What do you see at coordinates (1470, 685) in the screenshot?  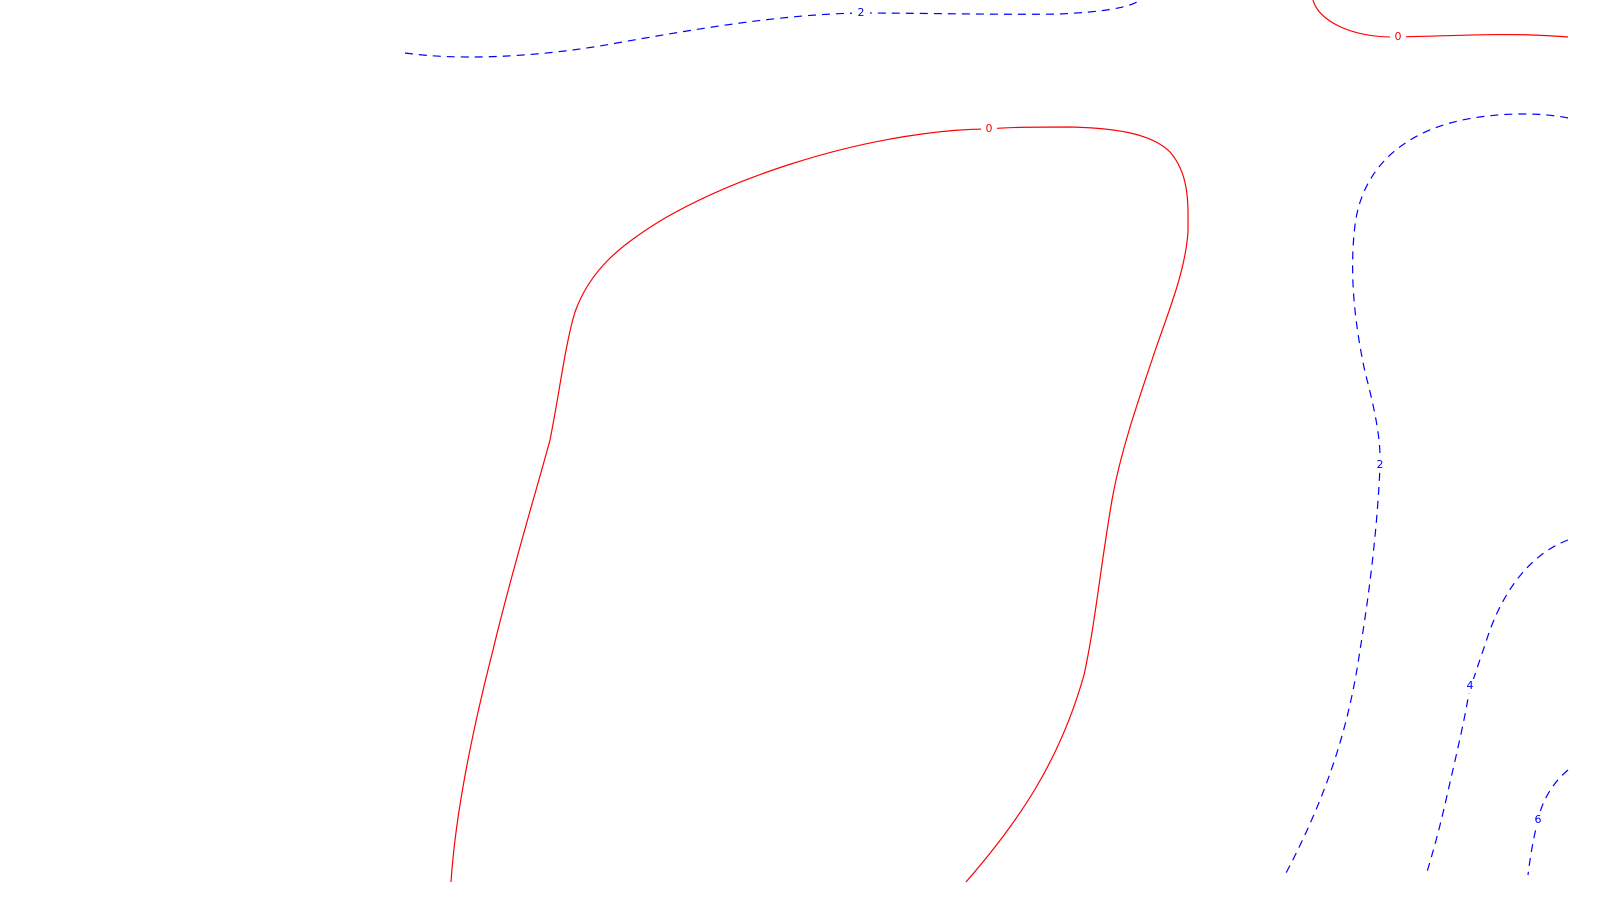 I see `contour-label-4-right: 4` at bounding box center [1470, 685].